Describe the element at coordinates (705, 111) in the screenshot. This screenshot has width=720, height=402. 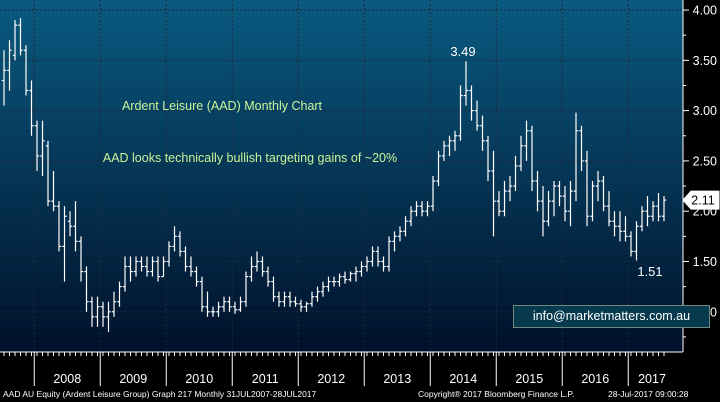
I see `y-tick-label: 3.00` at that location.